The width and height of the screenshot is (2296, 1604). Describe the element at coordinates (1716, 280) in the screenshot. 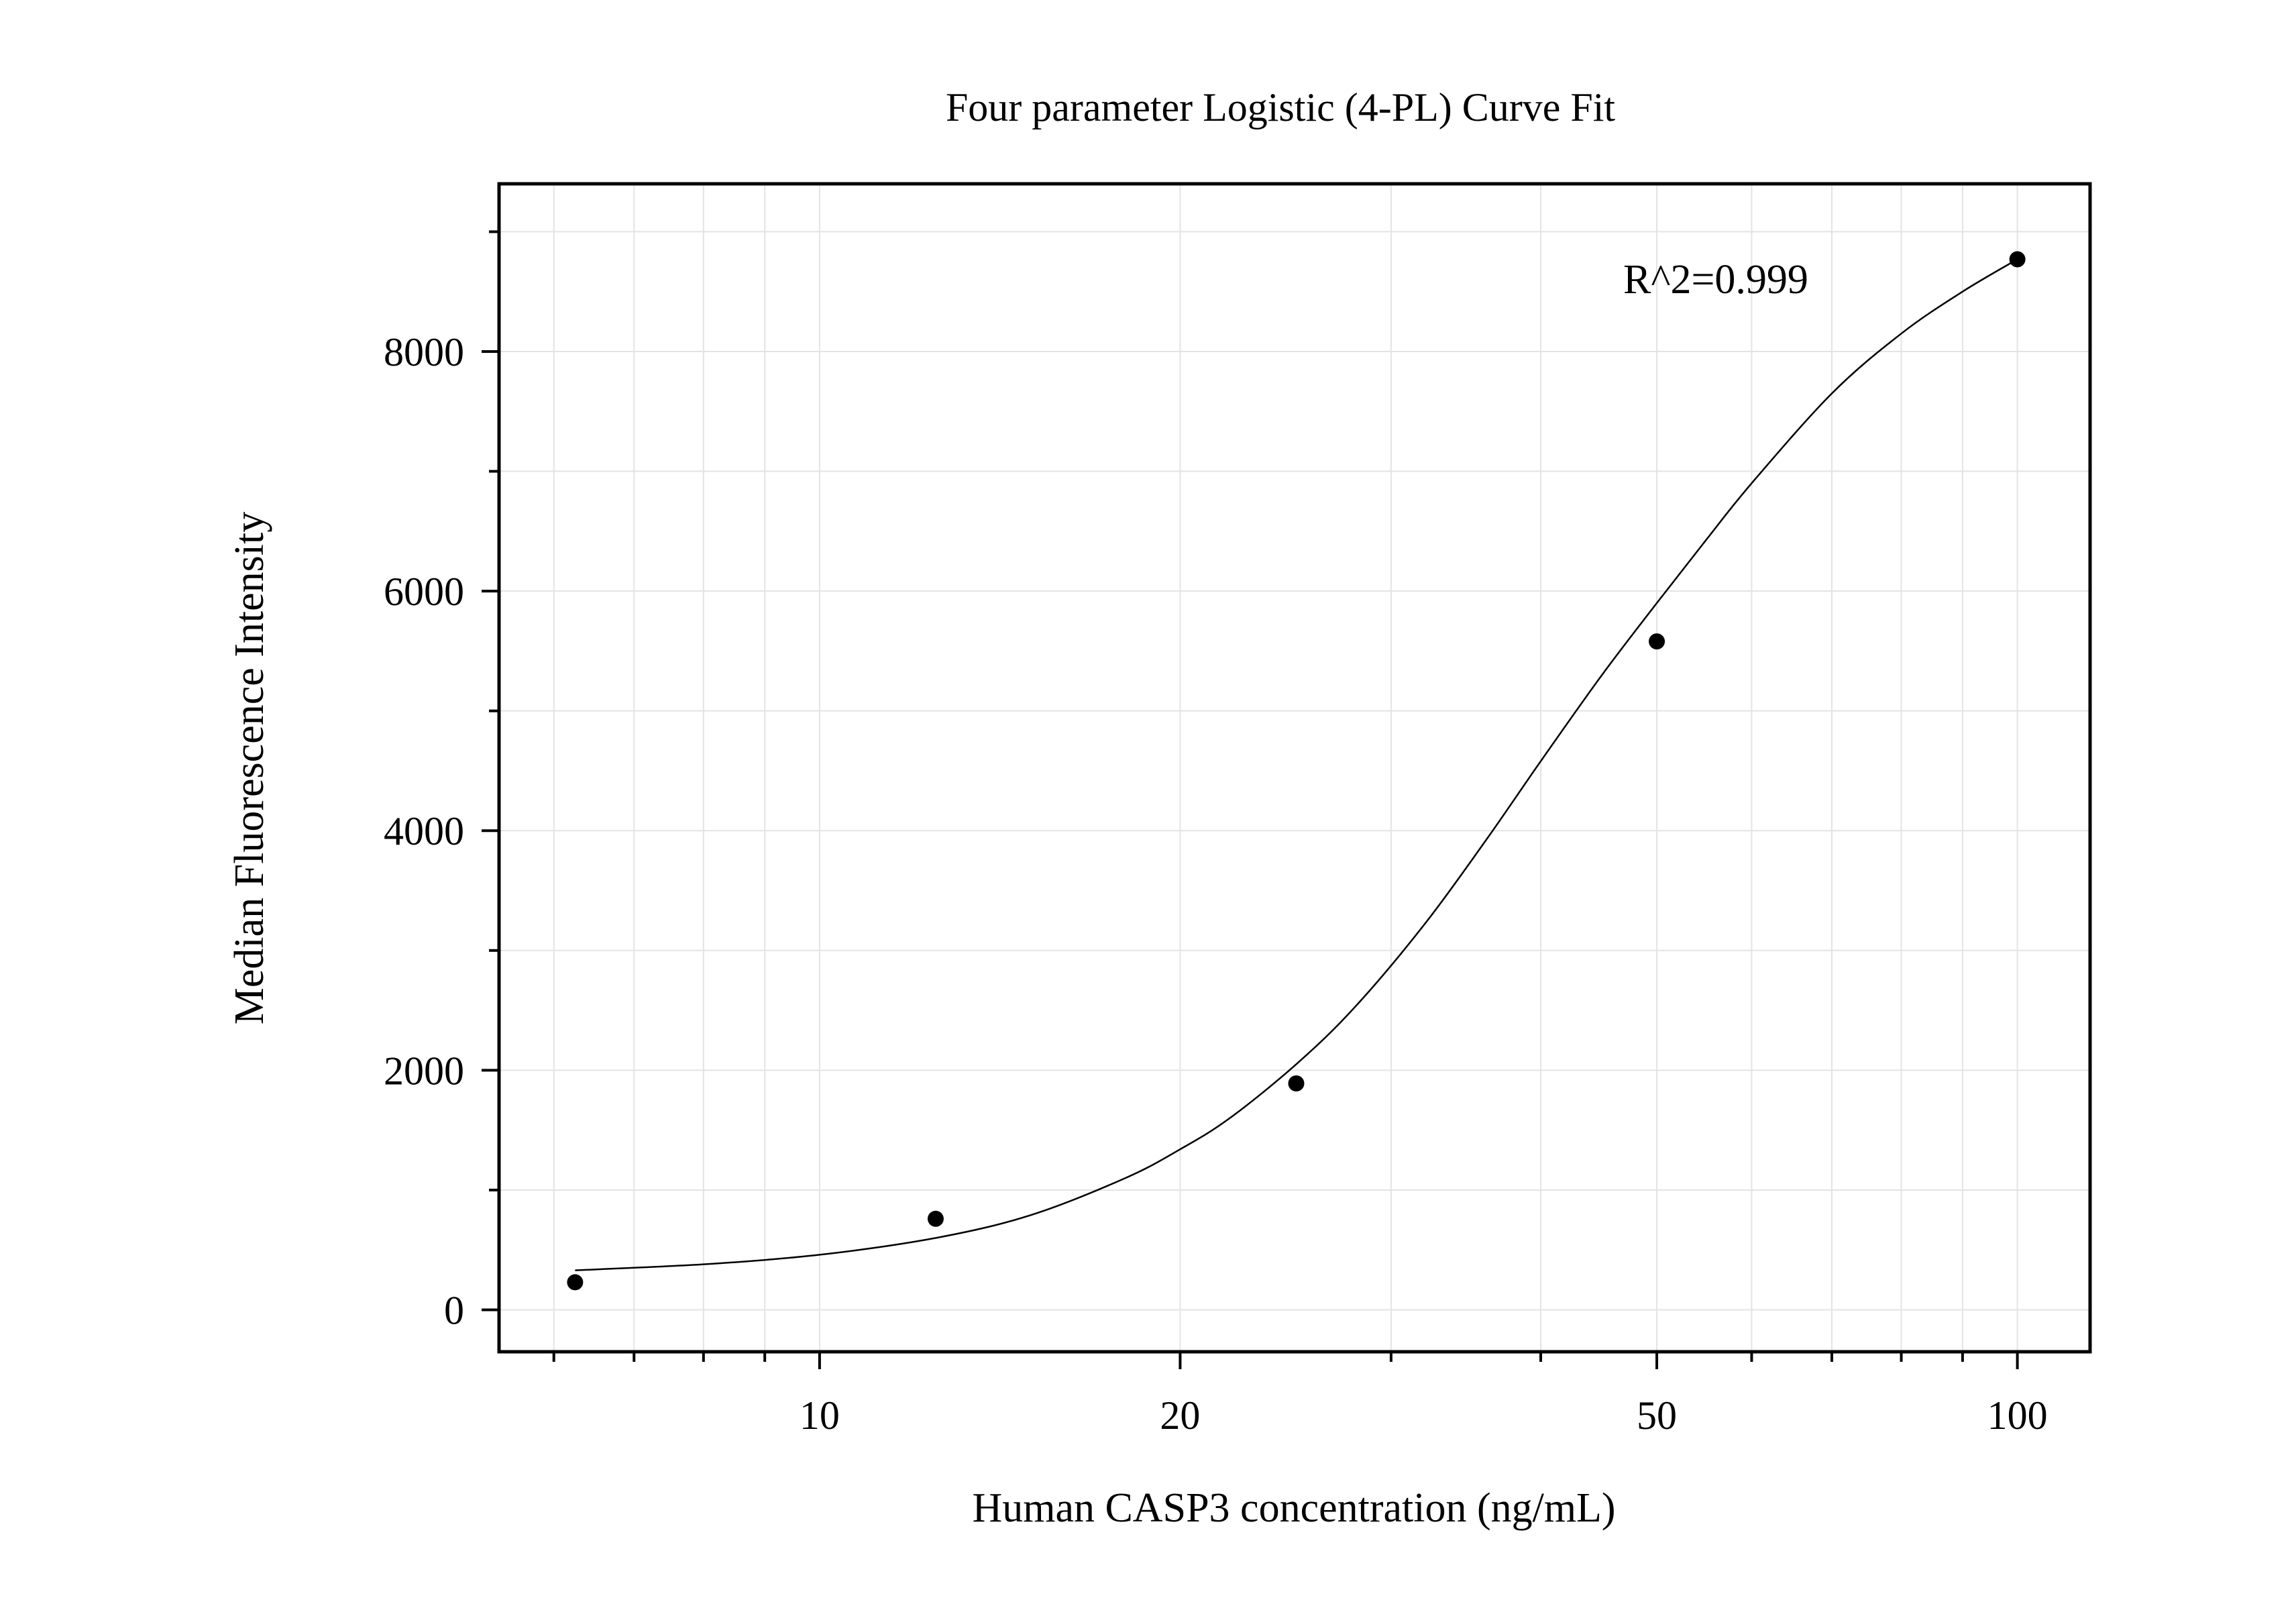

I see `r-squared-annotation: R^2=0.999` at that location.